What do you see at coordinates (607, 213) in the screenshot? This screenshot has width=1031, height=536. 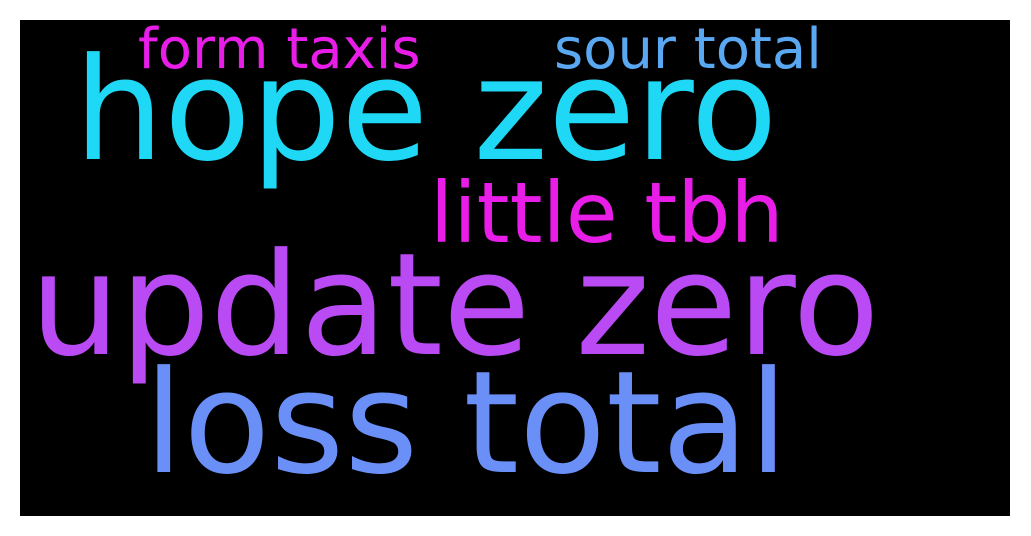 I see `word-little-tbh: little tbh` at bounding box center [607, 213].